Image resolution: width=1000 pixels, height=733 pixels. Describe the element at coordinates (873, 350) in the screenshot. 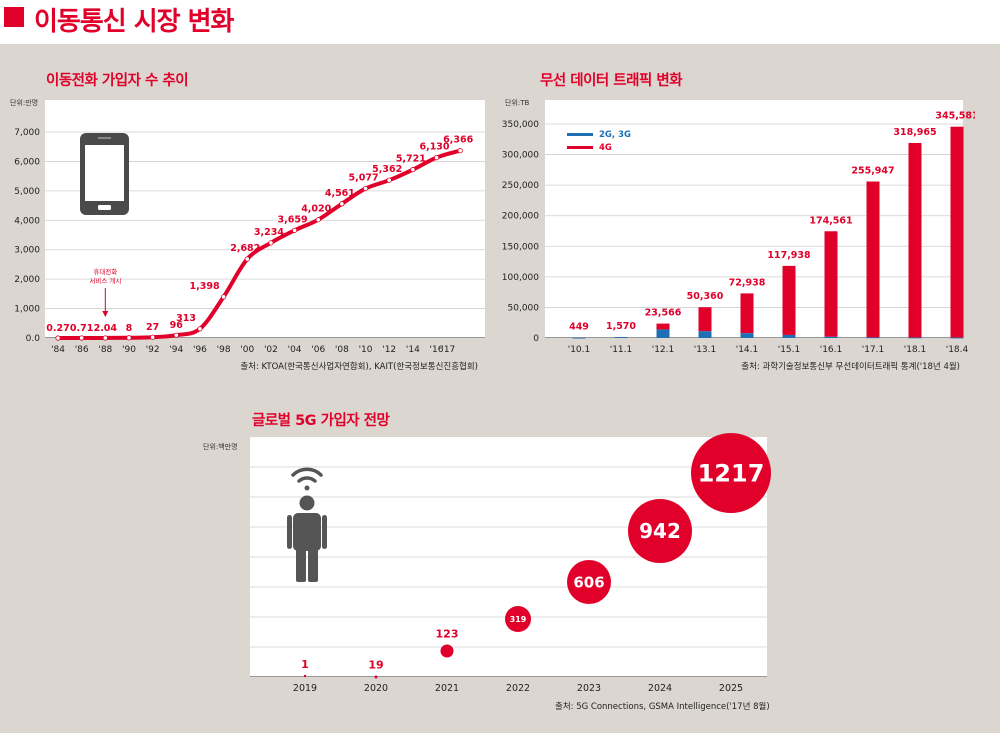

I see `x-tick-label: '17.1` at that location.